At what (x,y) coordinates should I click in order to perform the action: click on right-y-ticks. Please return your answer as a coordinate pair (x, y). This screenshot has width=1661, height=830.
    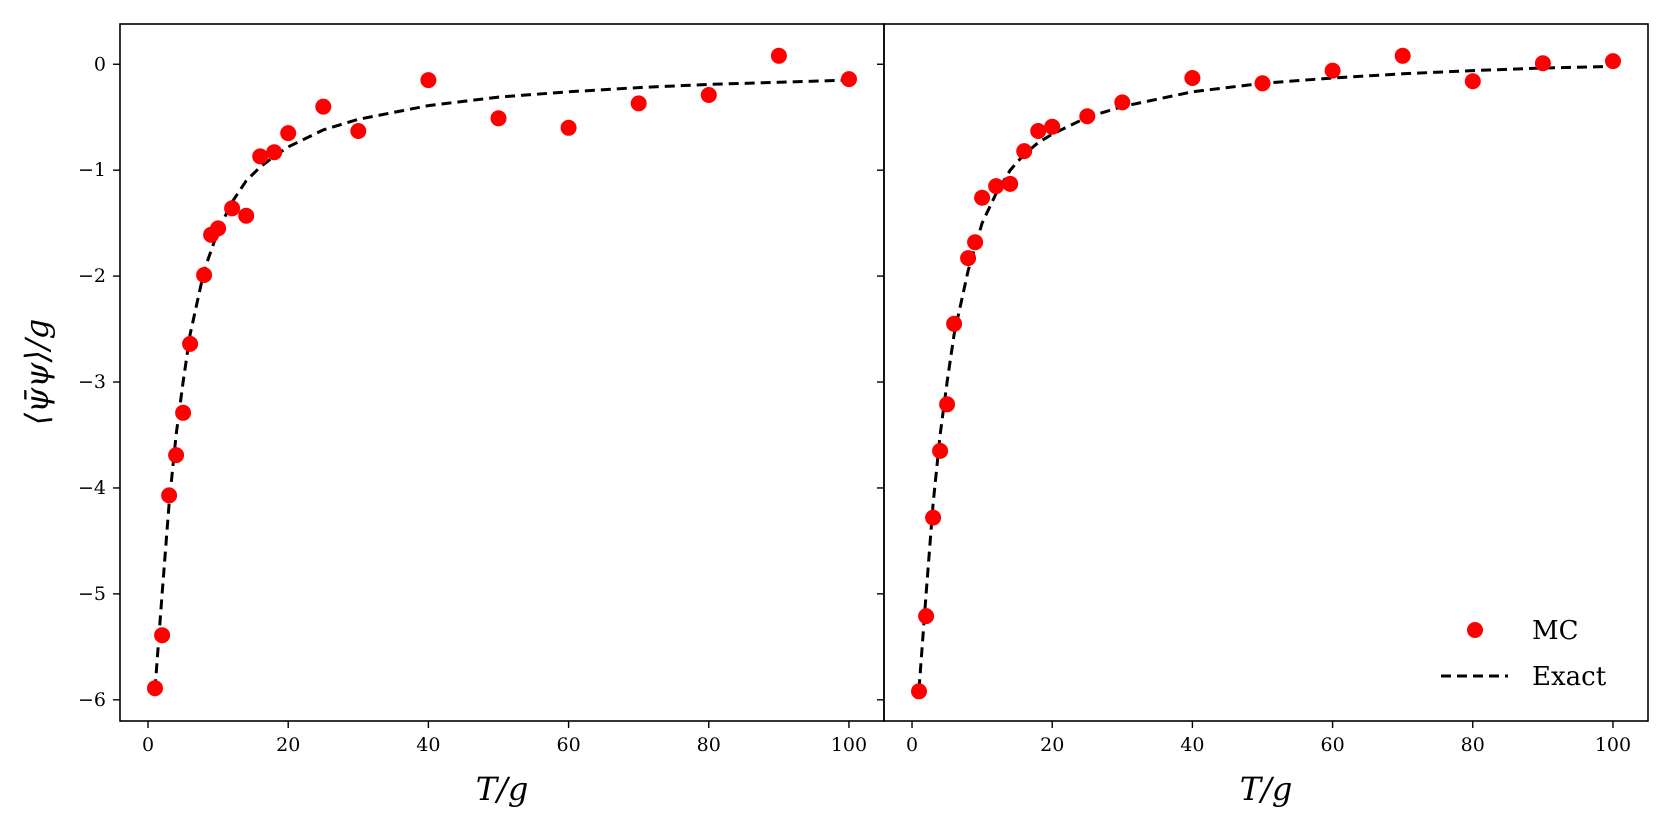
    Looking at the image, I should click on (880, 382).